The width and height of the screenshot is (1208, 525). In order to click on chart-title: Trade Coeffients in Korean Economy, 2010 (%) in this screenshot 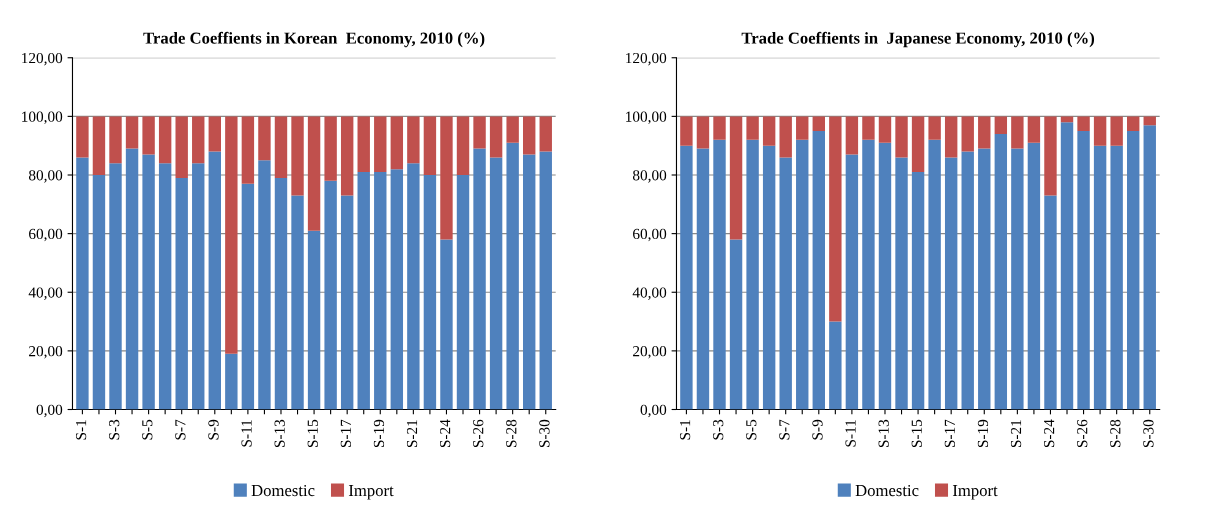, I will do `click(314, 39)`.